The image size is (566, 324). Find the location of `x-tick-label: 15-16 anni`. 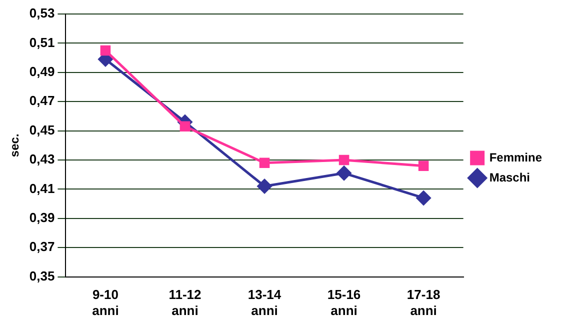

x-tick-label: 15-16 anni is located at coordinates (344, 302).